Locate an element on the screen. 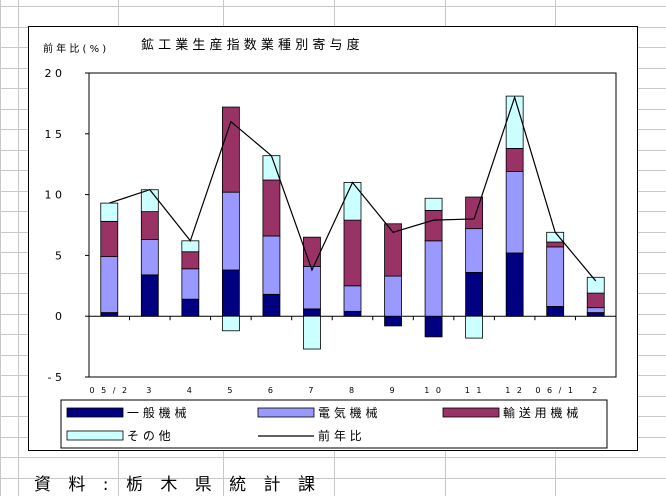  y-tick-label: 1 0 is located at coordinates (54, 195).